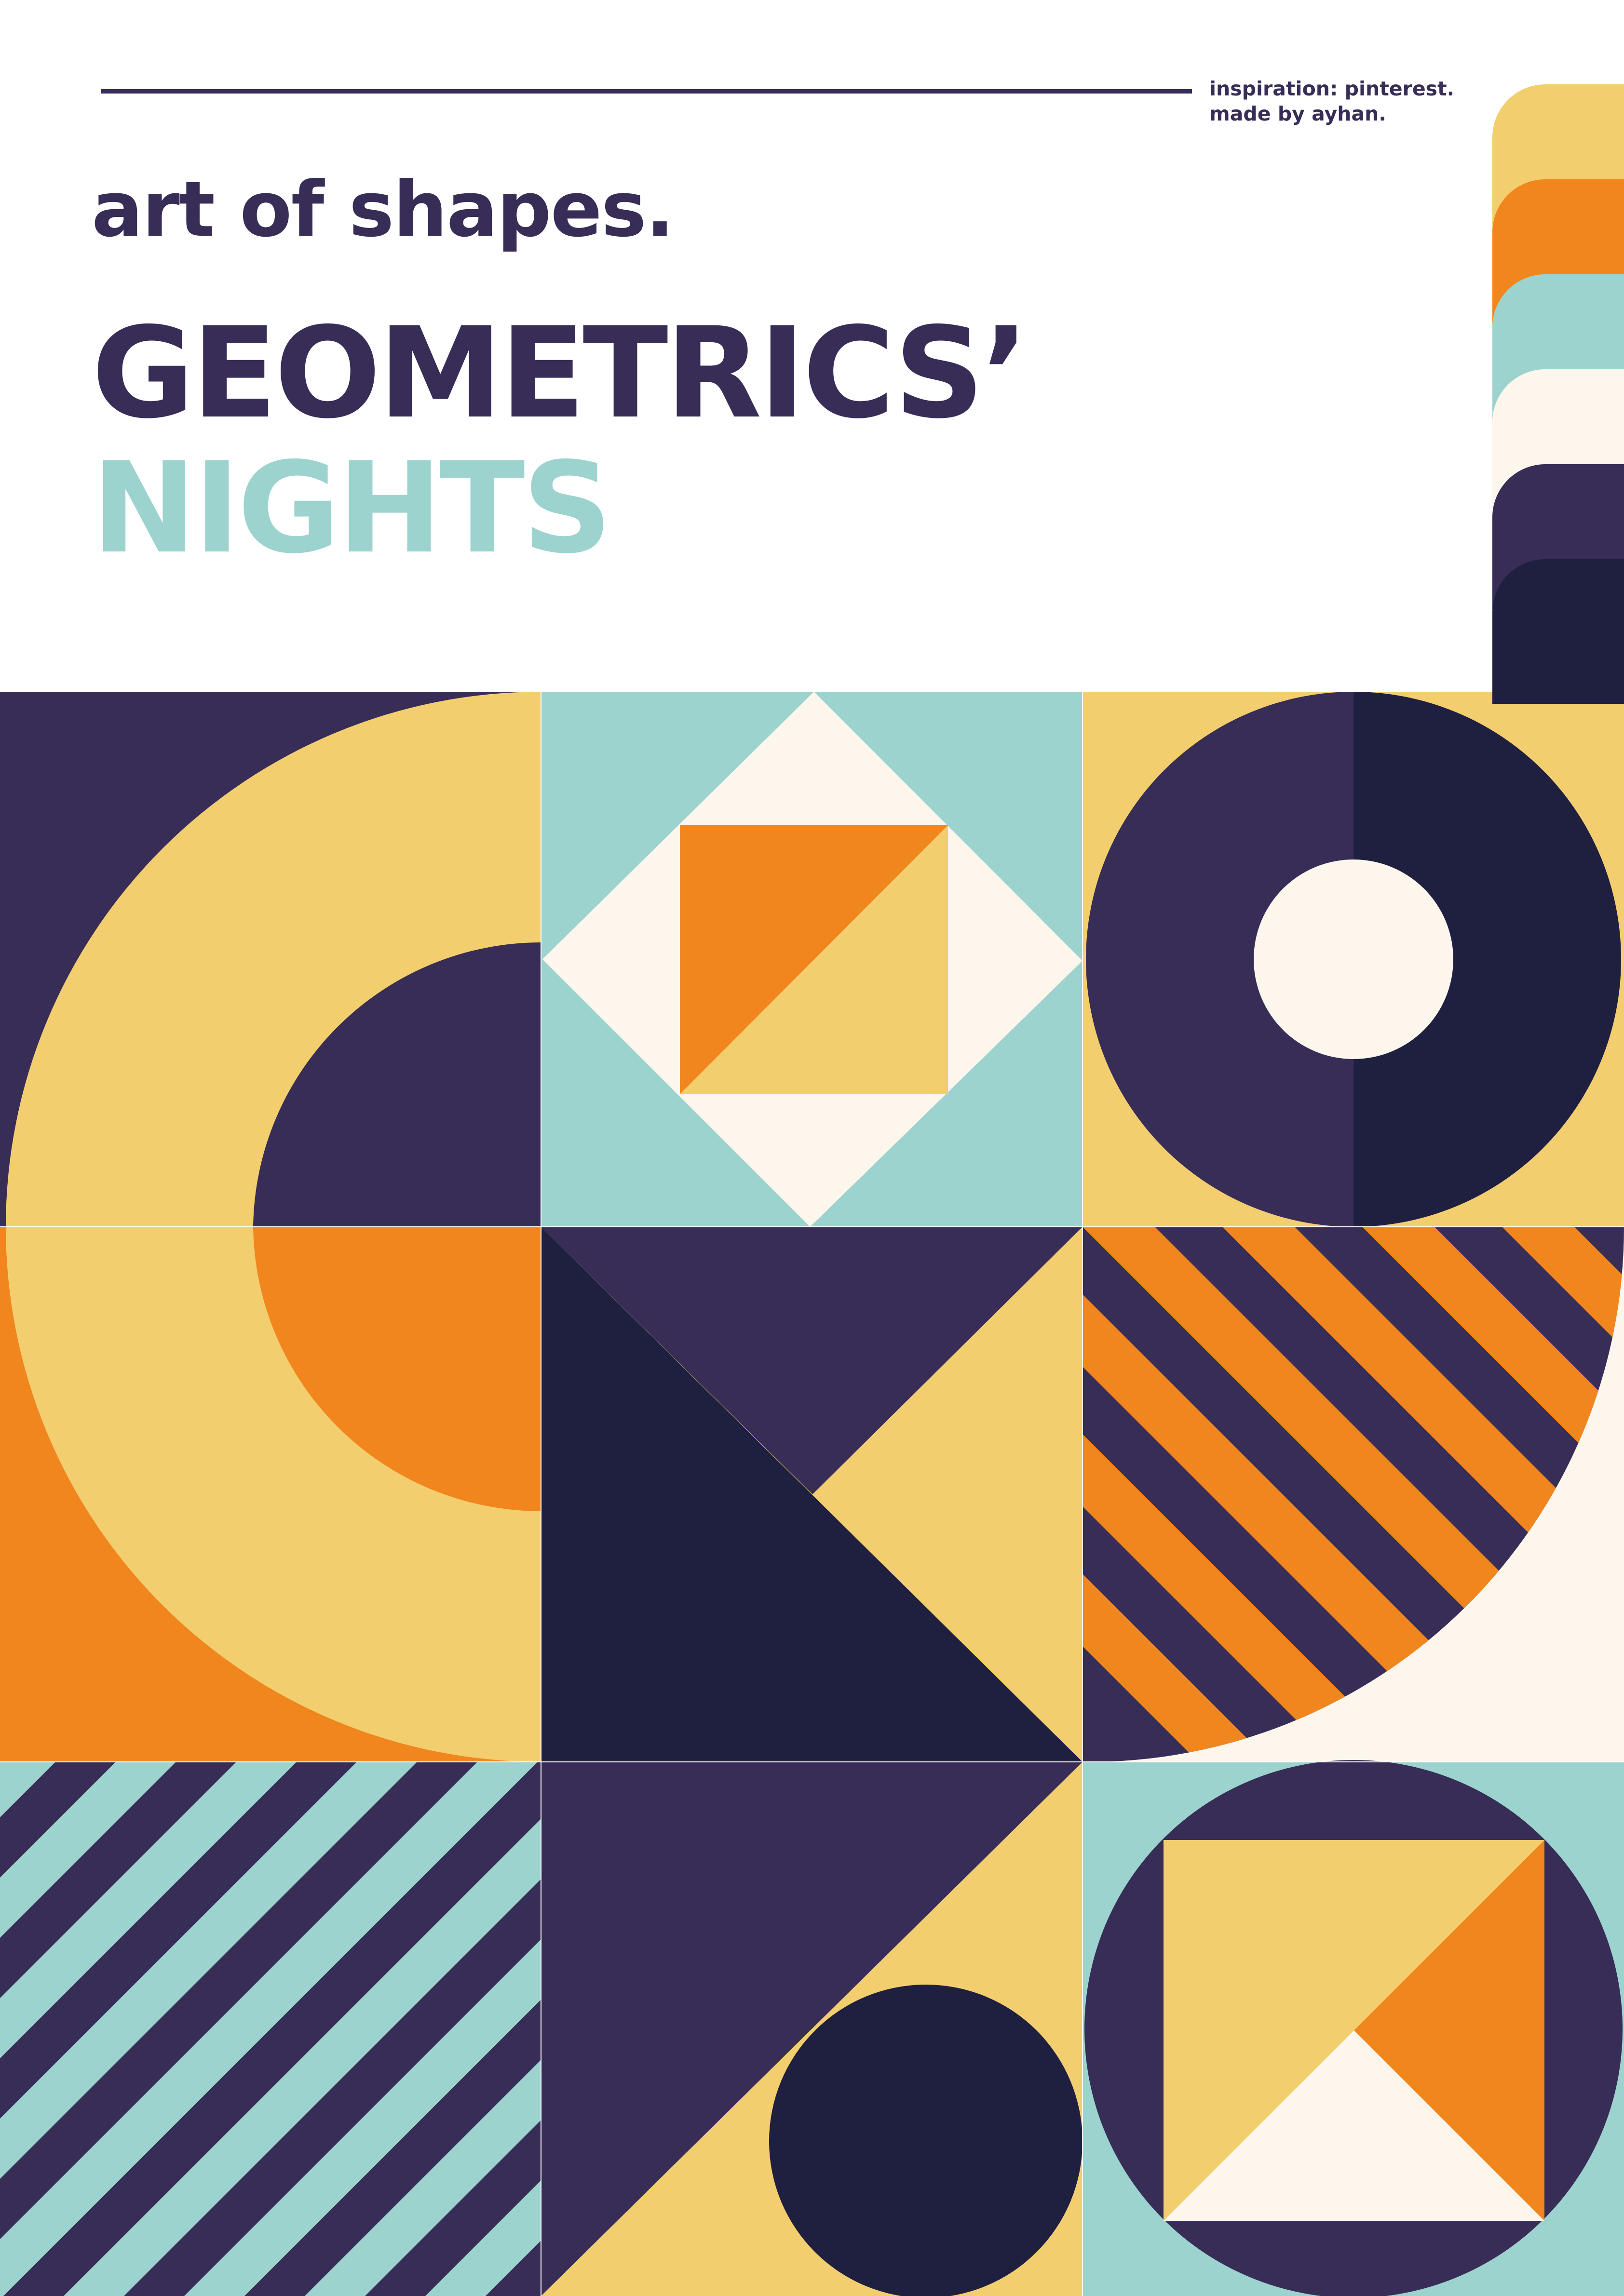 The width and height of the screenshot is (1624, 2296). What do you see at coordinates (1487, 960) in the screenshot?
I see `navy-half-circle` at bounding box center [1487, 960].